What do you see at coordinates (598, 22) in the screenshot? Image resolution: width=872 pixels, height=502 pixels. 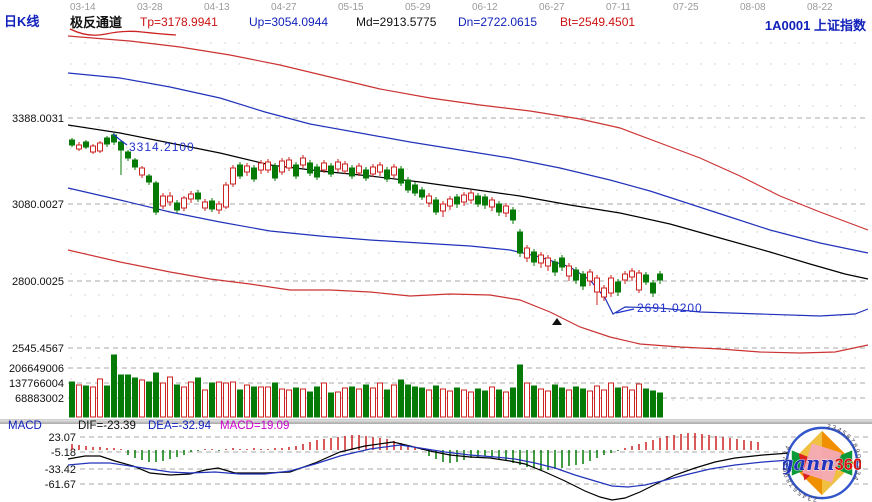 I see `channel-value-bt: Bt=2549.4501` at bounding box center [598, 22].